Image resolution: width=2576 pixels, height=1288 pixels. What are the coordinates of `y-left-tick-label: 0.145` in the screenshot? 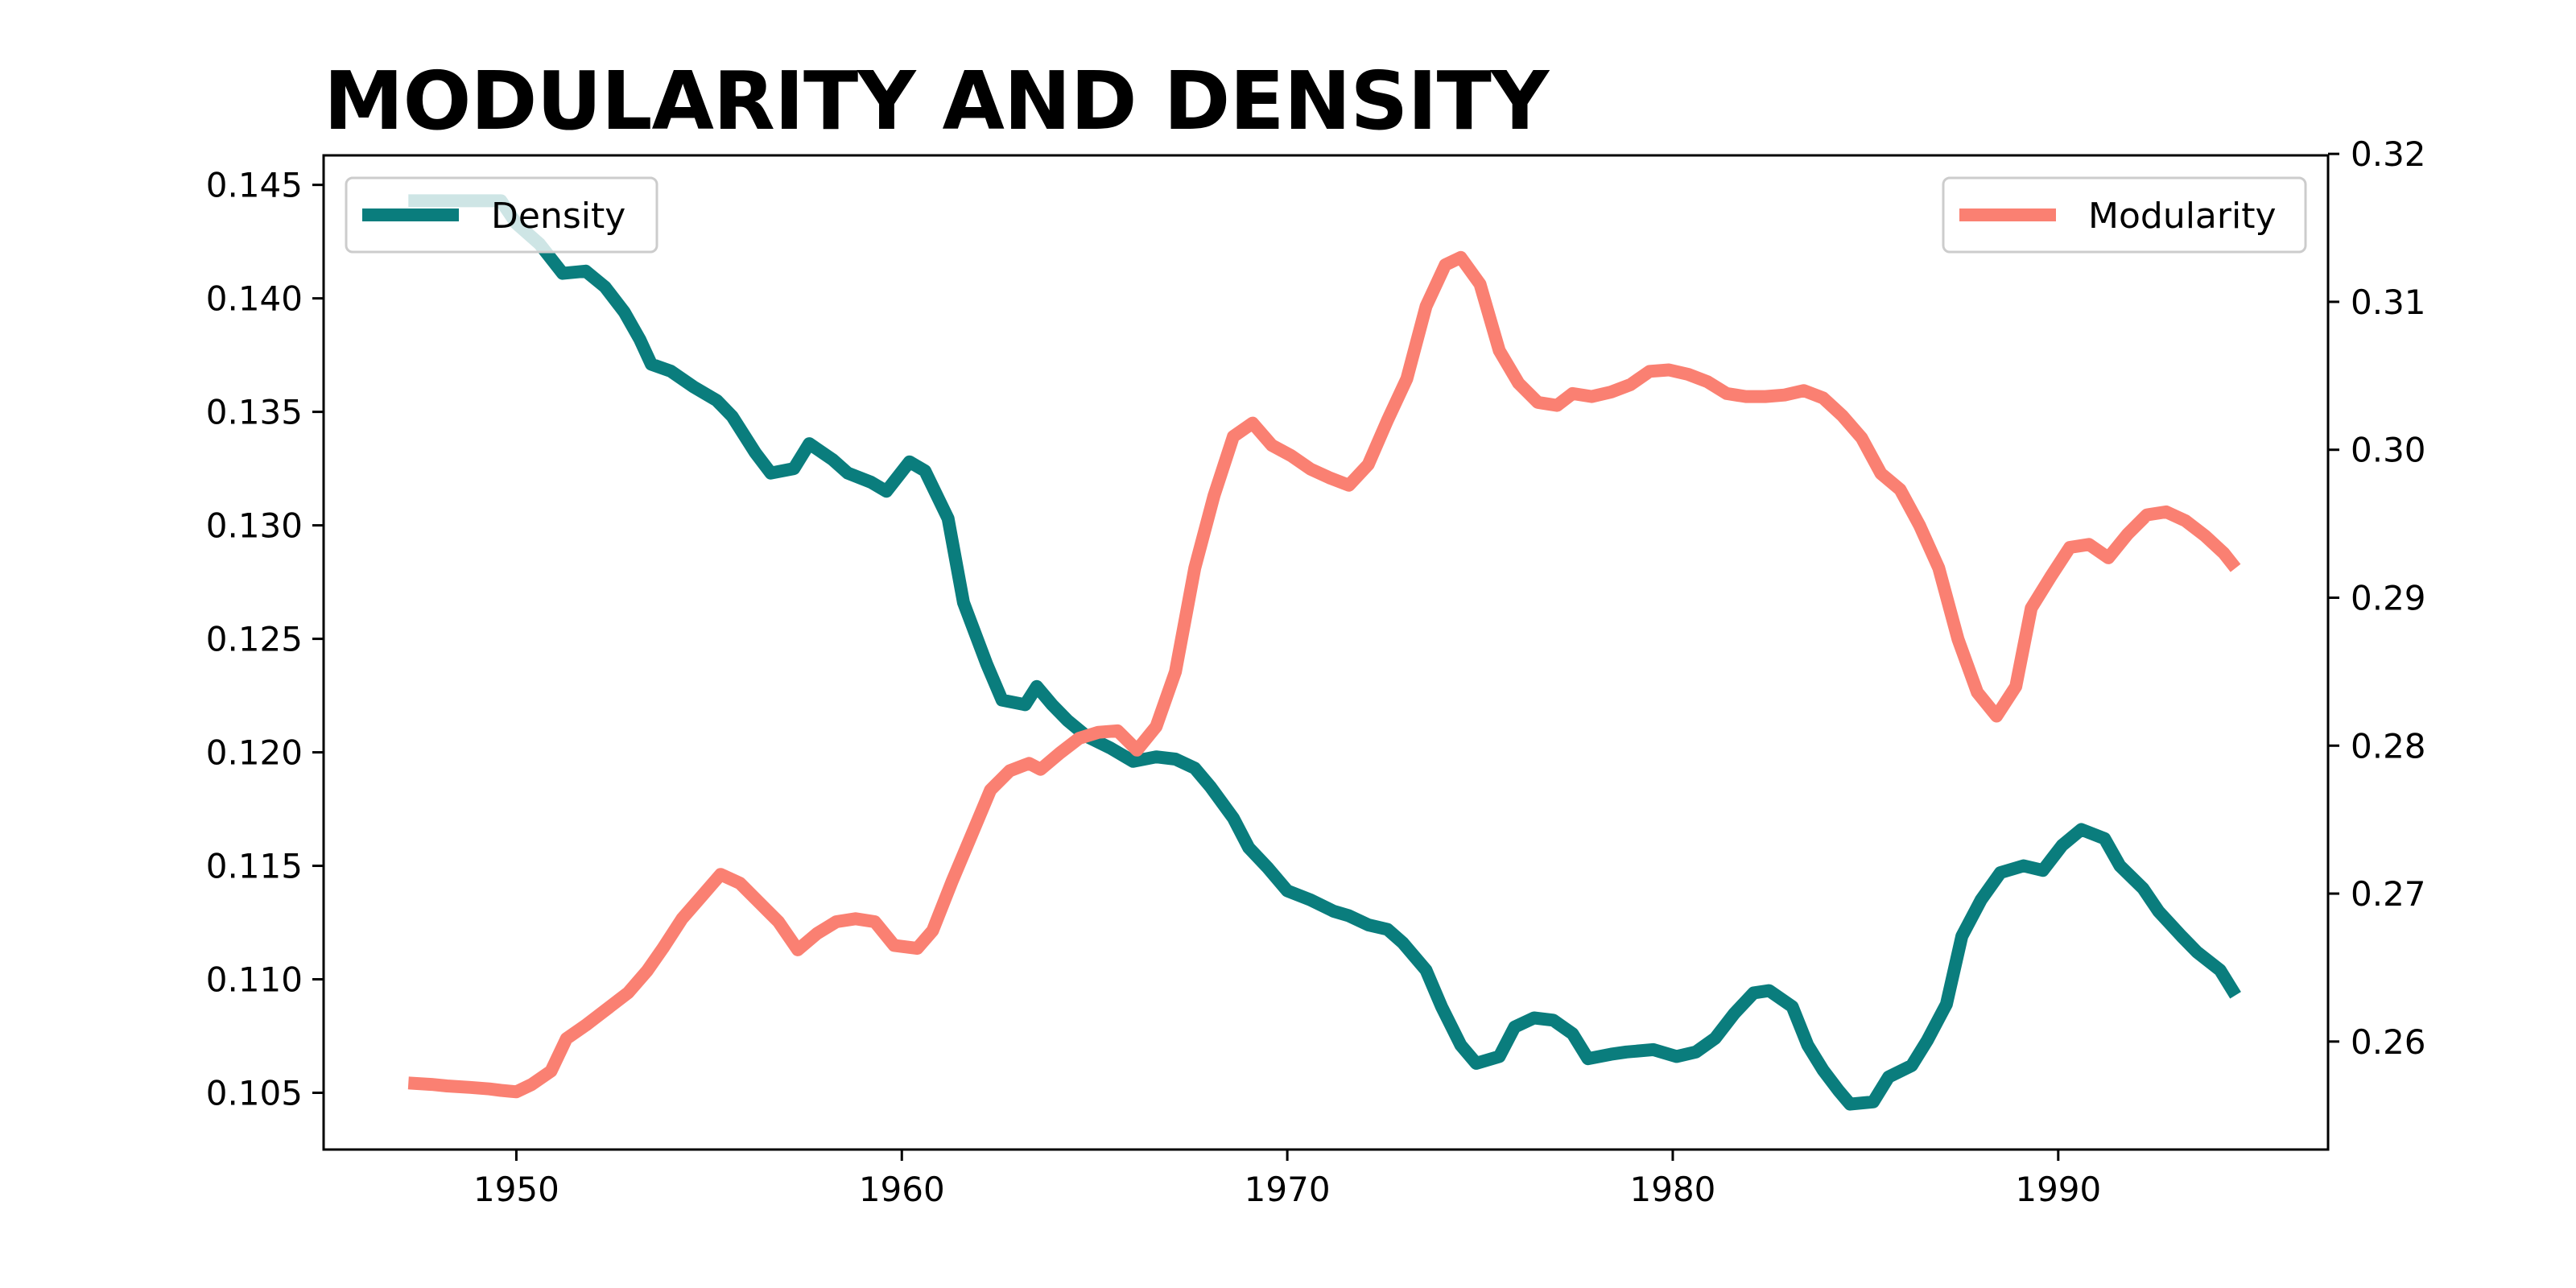 It's located at (254, 185).